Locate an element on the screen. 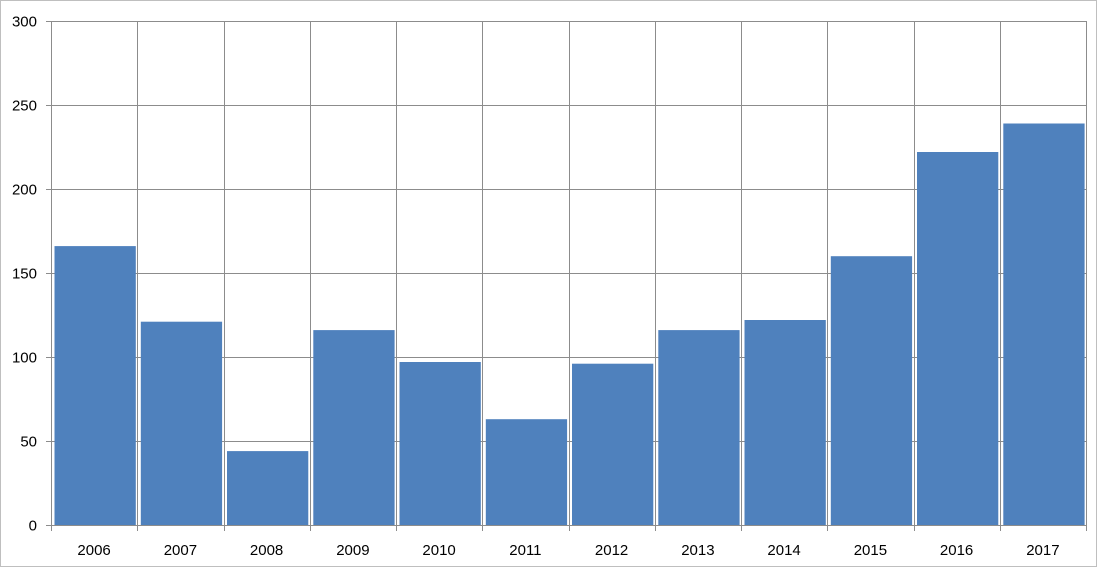 The height and width of the screenshot is (579, 1107). y-tick-label: 50 is located at coordinates (28, 442).